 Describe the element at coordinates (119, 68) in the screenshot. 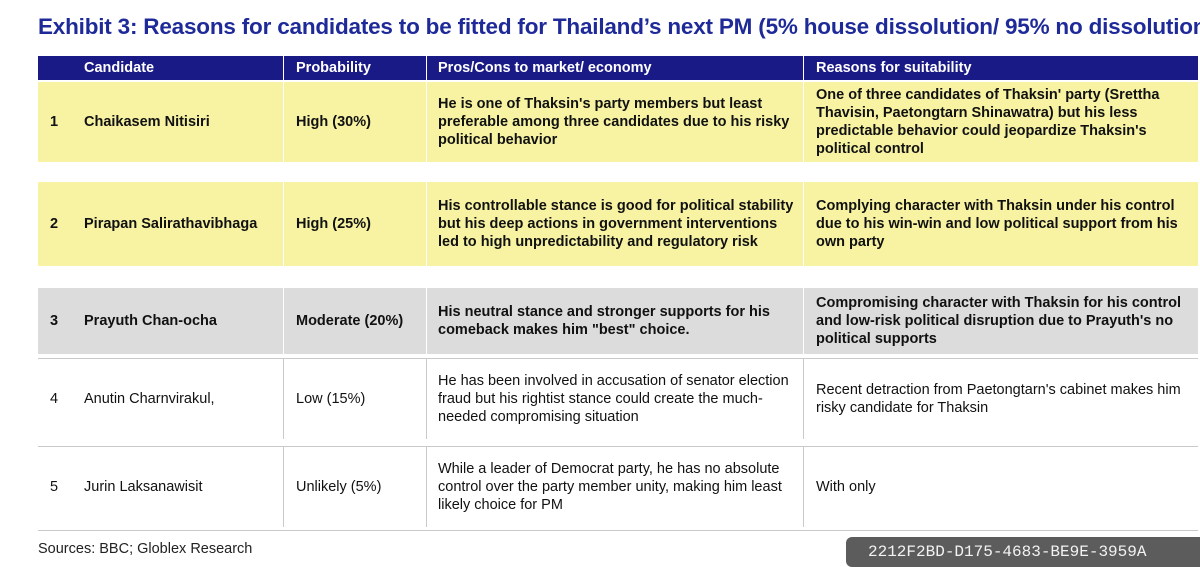

I see `header-candidate: Candidate` at that location.